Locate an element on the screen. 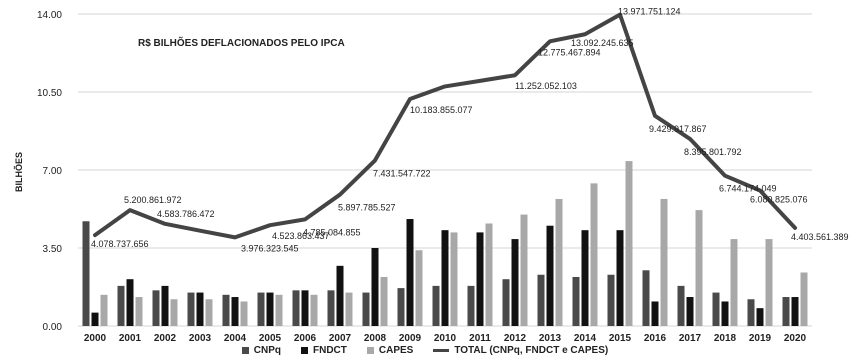  x-tick-label: 2001 is located at coordinates (130, 338).